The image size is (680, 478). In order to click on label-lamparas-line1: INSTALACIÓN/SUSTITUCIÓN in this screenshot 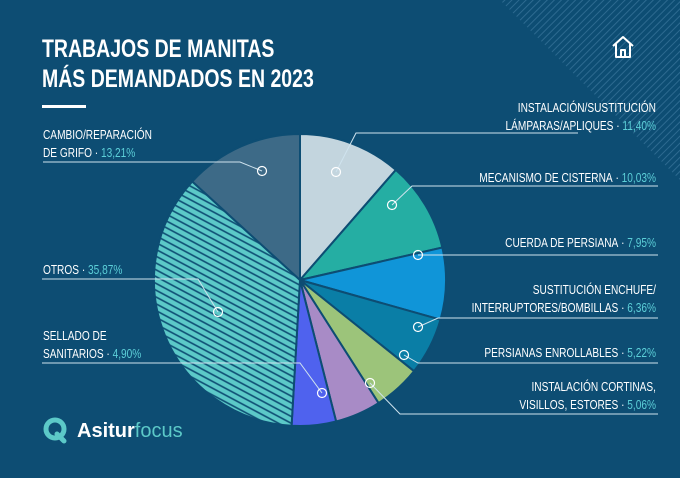, I will do `click(587, 108)`.